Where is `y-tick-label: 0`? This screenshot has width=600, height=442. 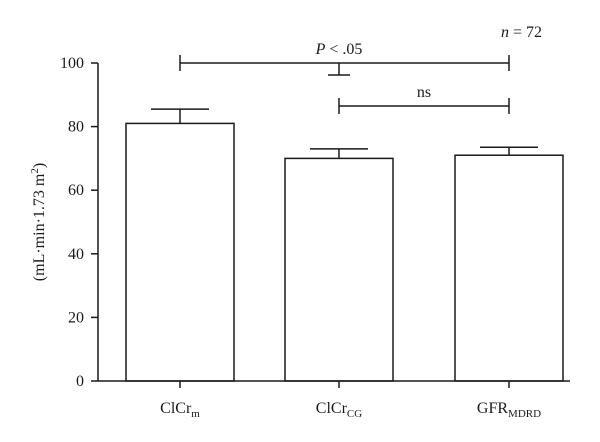
y-tick-label: 0 is located at coordinates (80, 381).